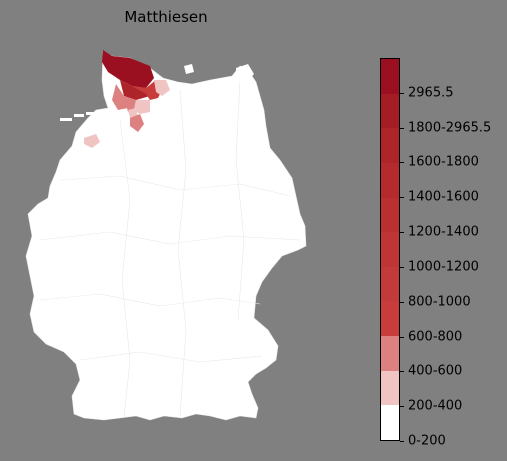 This screenshot has height=461, width=507. What do you see at coordinates (92, 141) in the screenshot?
I see `region-friesland` at bounding box center [92, 141].